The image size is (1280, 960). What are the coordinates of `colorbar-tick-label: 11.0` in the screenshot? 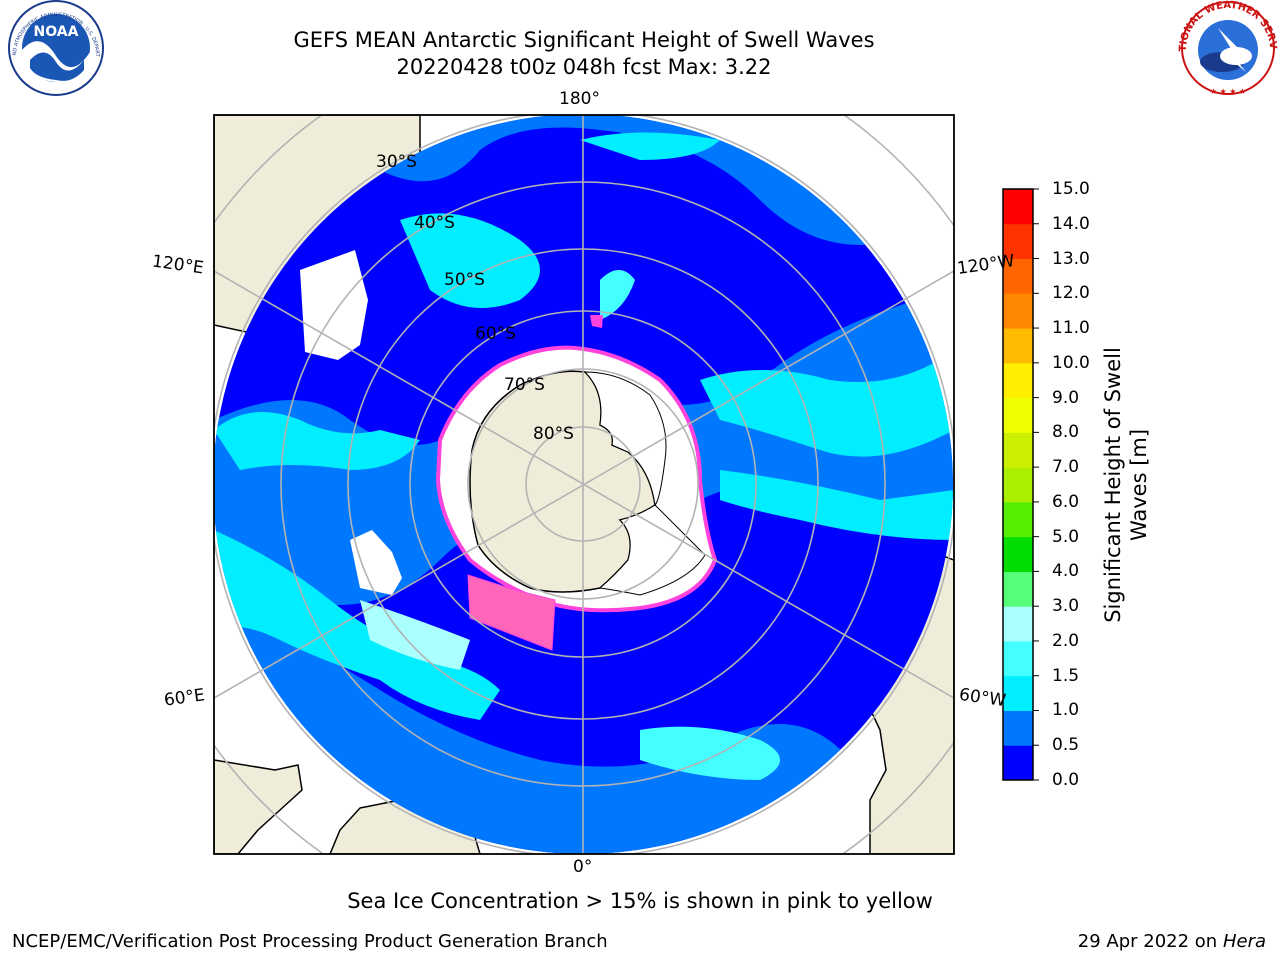 It's located at (1071, 328).